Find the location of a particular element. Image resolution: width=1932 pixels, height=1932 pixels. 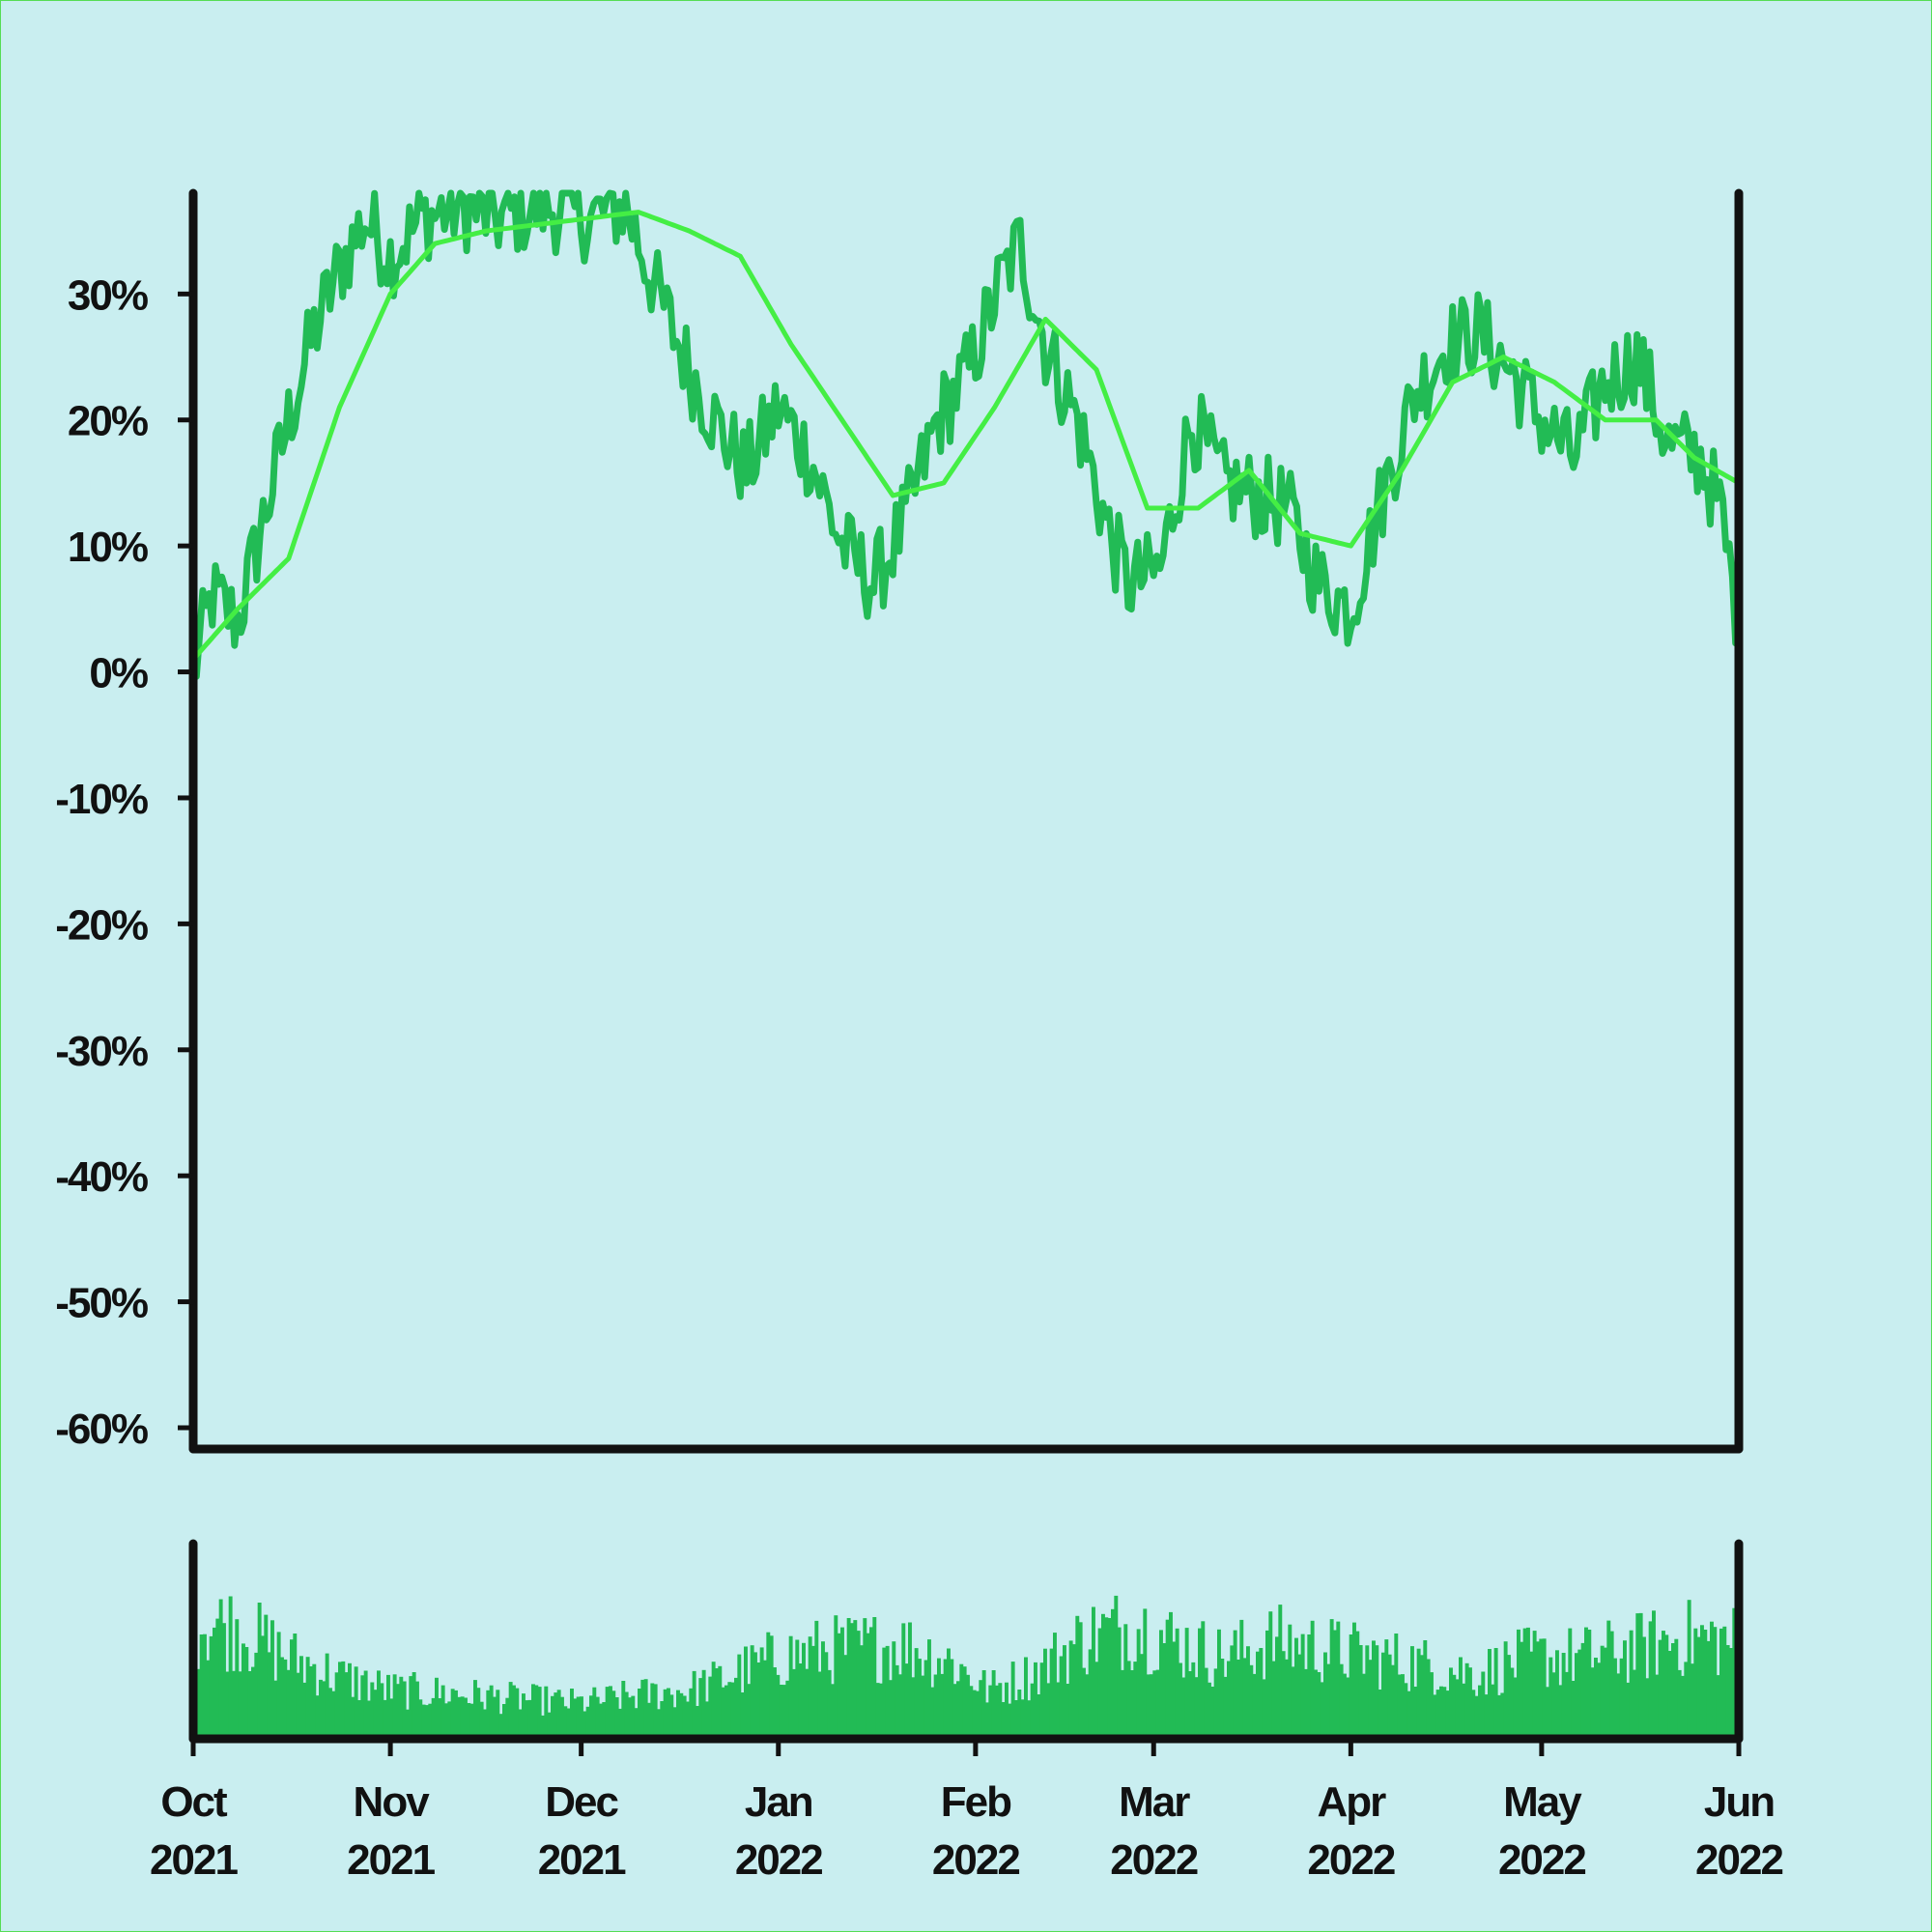

y-tick-label: -40% is located at coordinates (101, 1177).